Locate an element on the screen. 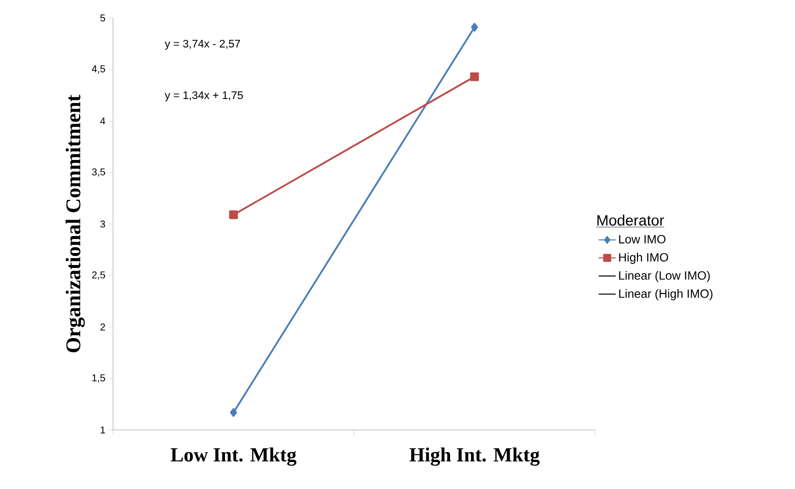 Image resolution: width=795 pixels, height=489 pixels. y-tick-label: 3 is located at coordinates (103, 224).